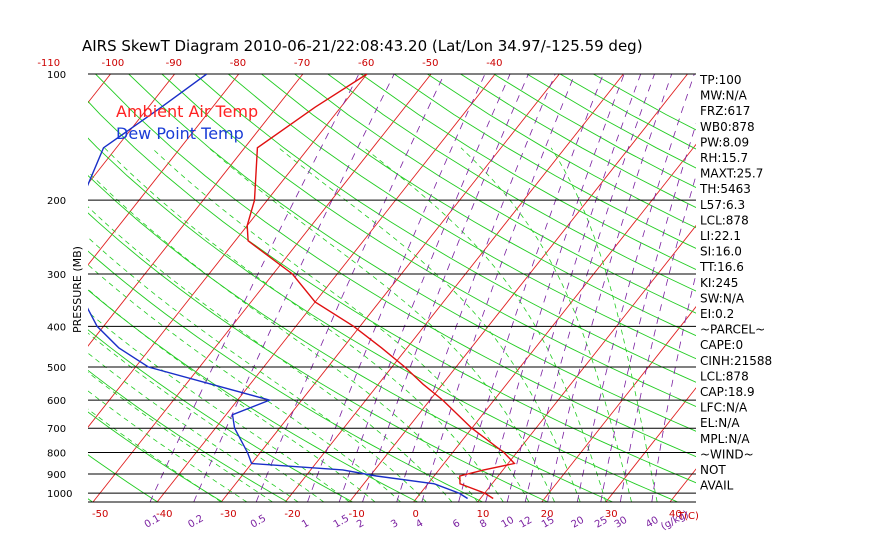 The height and width of the screenshot is (560, 870). I want to click on stability-index-item: CAPE:0, so click(721, 345).